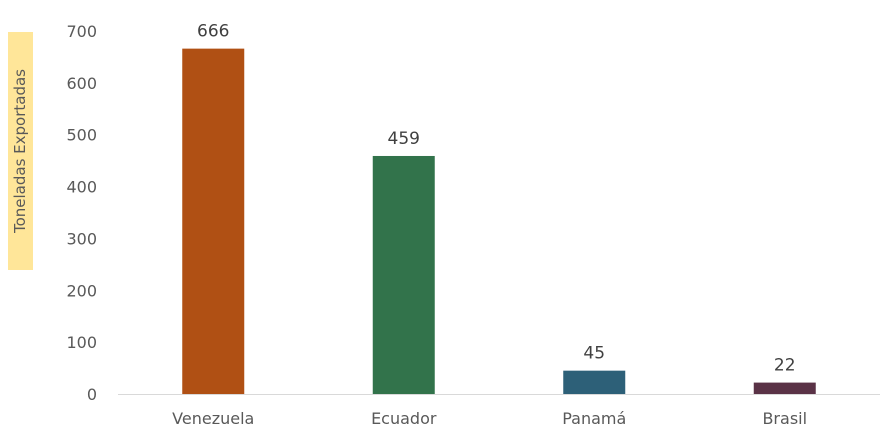  Describe the element at coordinates (594, 354) in the screenshot. I see `data-label: 45` at that location.